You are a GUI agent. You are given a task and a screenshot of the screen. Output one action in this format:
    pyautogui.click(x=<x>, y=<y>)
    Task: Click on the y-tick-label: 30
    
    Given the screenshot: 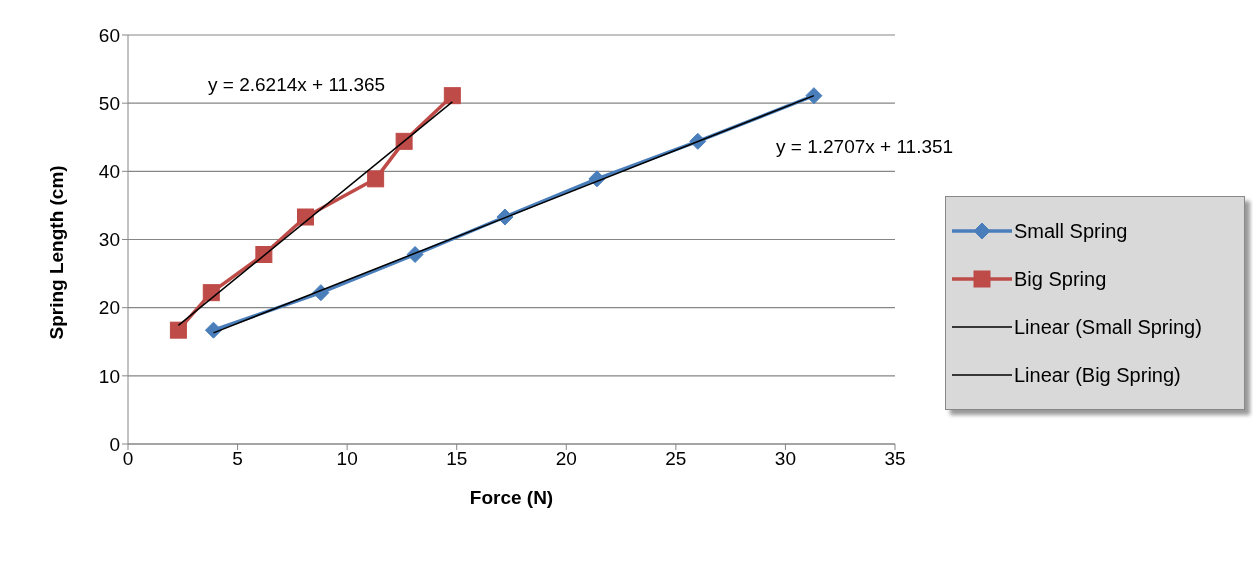 What is the action you would take?
    pyautogui.click(x=109, y=240)
    